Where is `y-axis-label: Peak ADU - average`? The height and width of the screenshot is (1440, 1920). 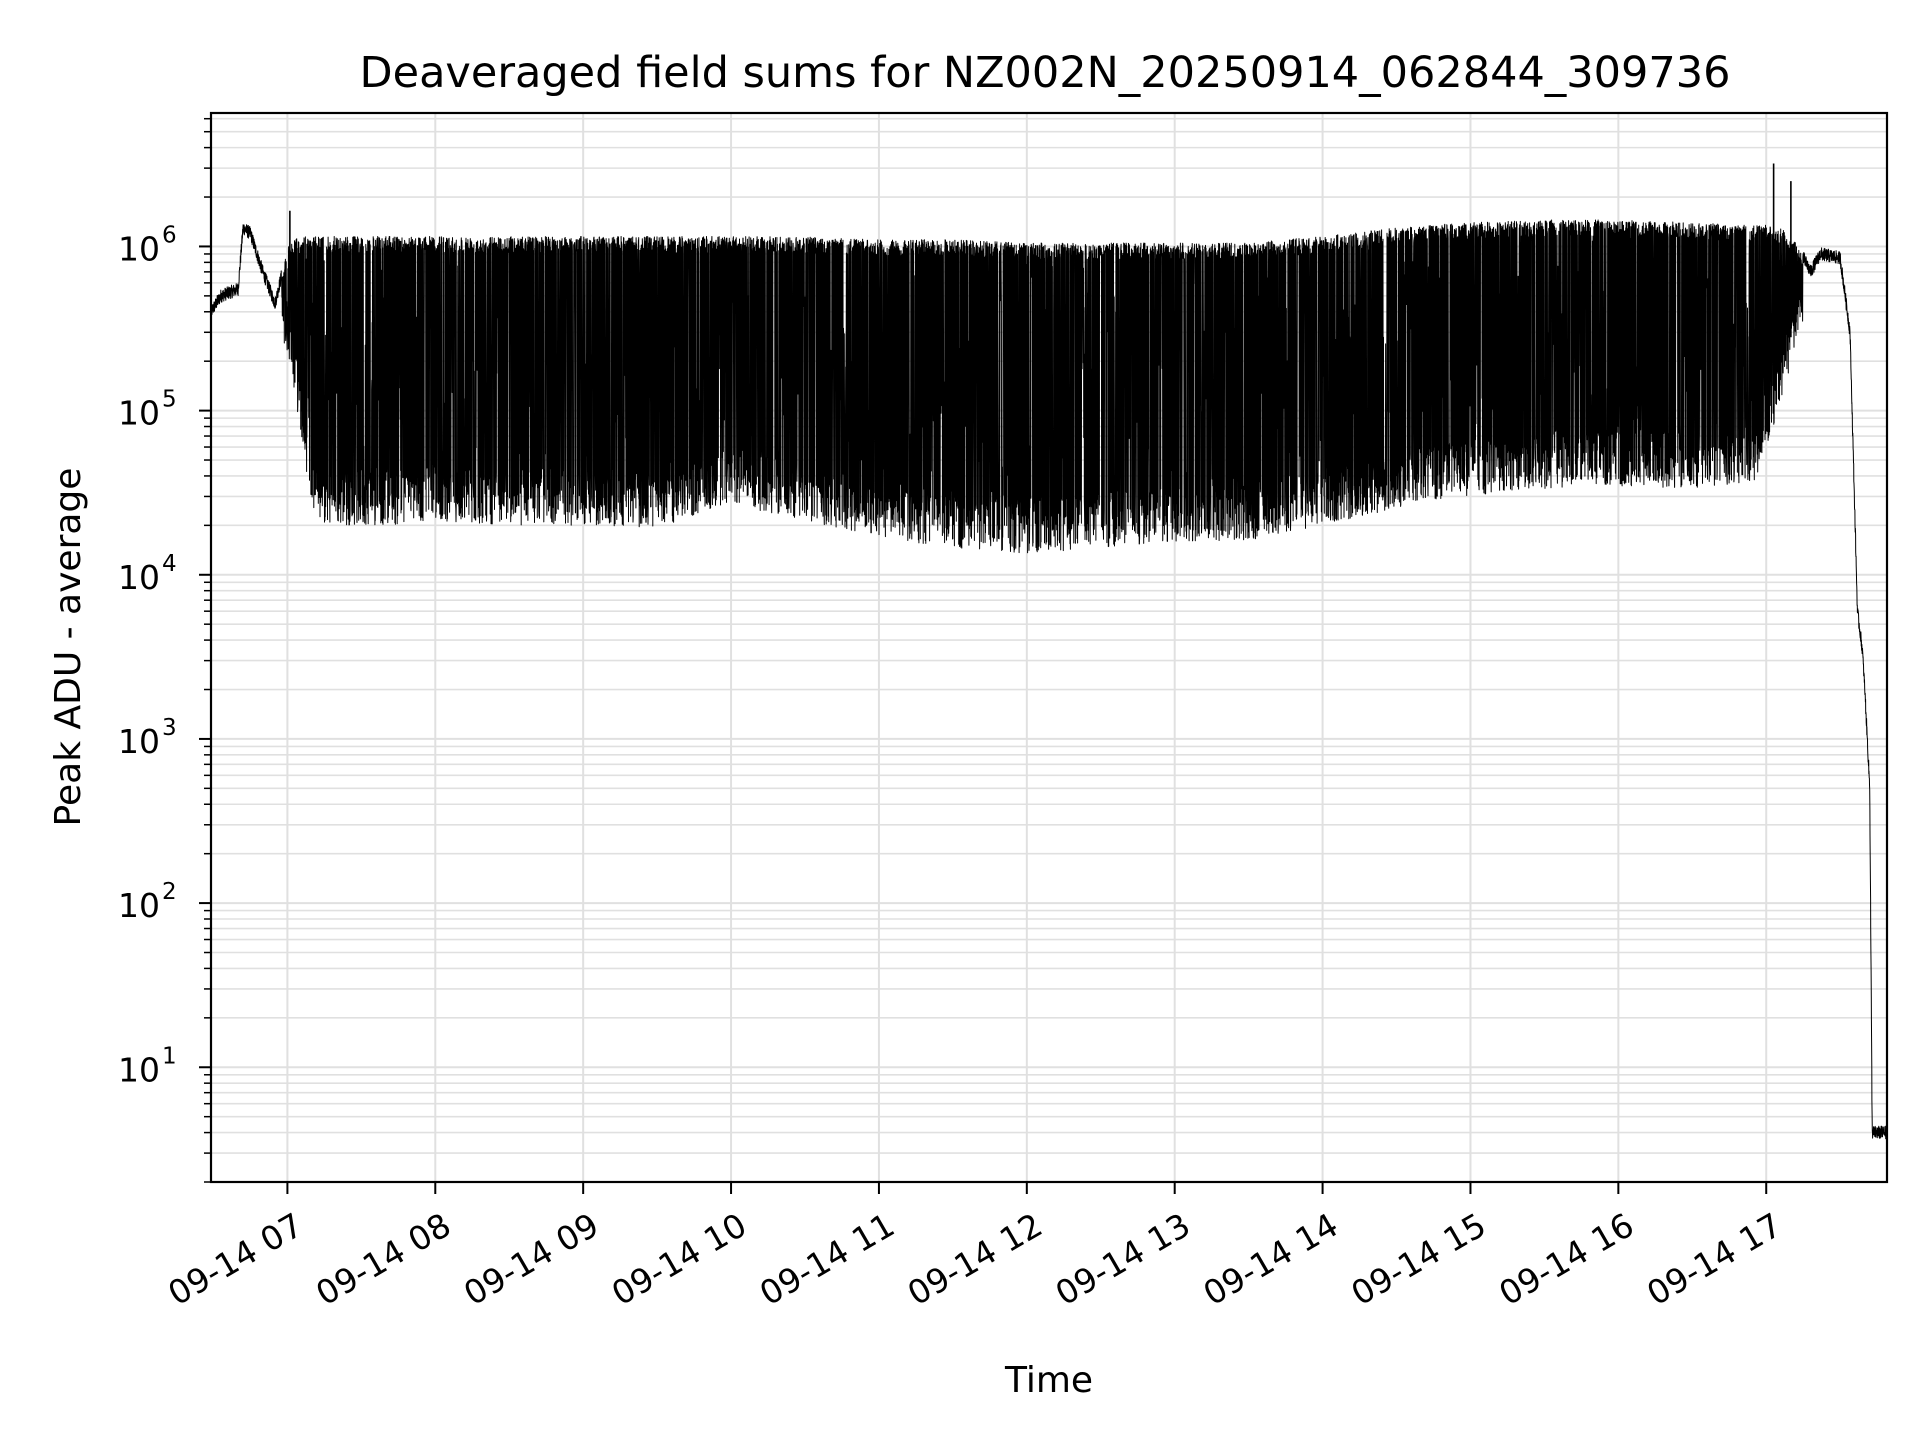
y-axis-label: Peak ADU - average is located at coordinates (68, 647).